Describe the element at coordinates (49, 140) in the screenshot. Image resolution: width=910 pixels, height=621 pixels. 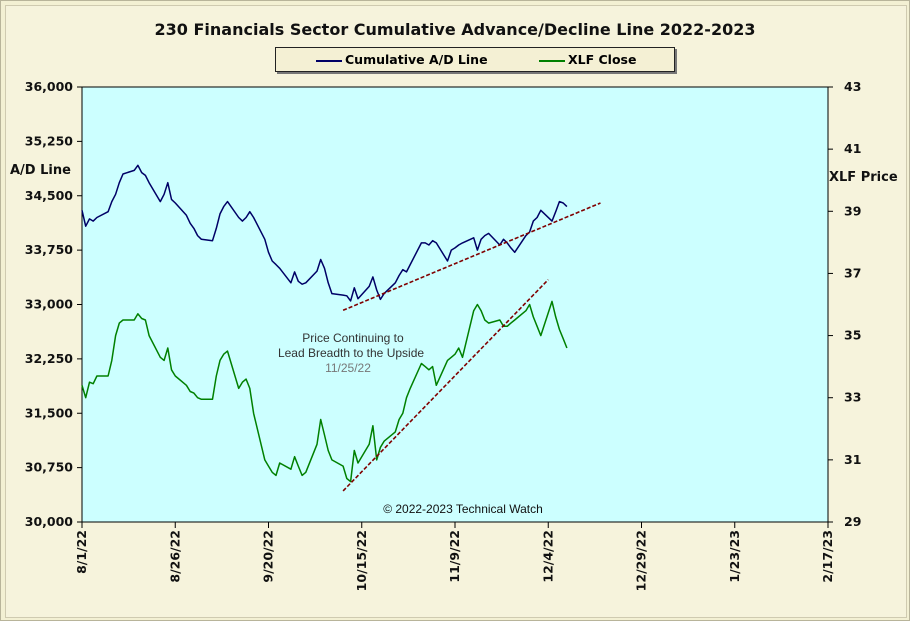
I see `left-tick-label: 35,250` at that location.